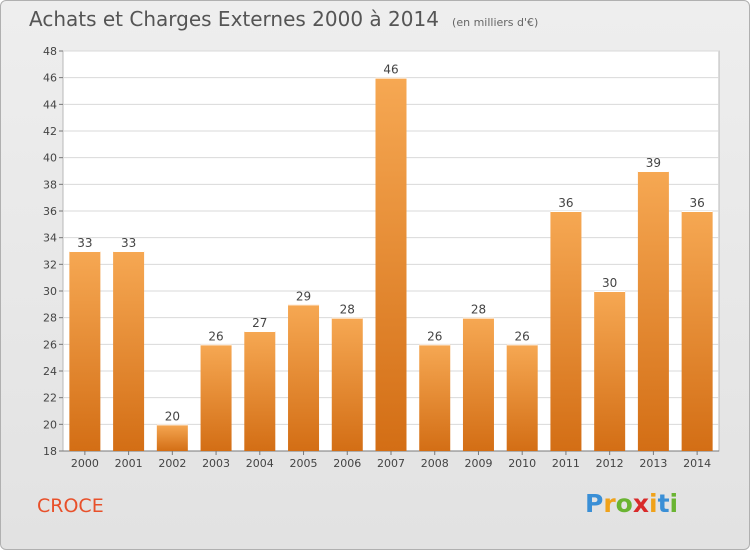 The height and width of the screenshot is (550, 750). What do you see at coordinates (653, 163) in the screenshot?
I see `bar-value-label: 39` at bounding box center [653, 163].